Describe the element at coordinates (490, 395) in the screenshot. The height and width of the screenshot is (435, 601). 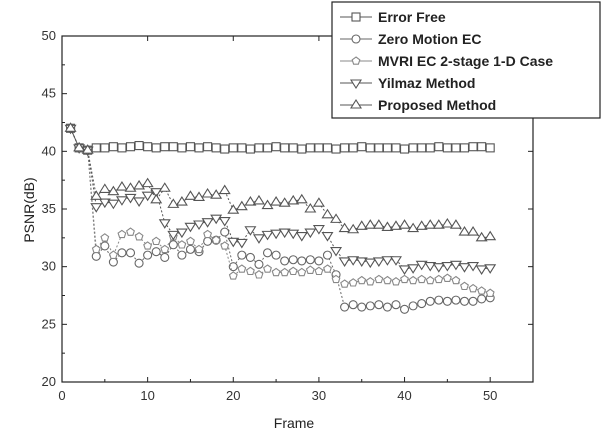
I see `x-tick-label: 50` at that location.